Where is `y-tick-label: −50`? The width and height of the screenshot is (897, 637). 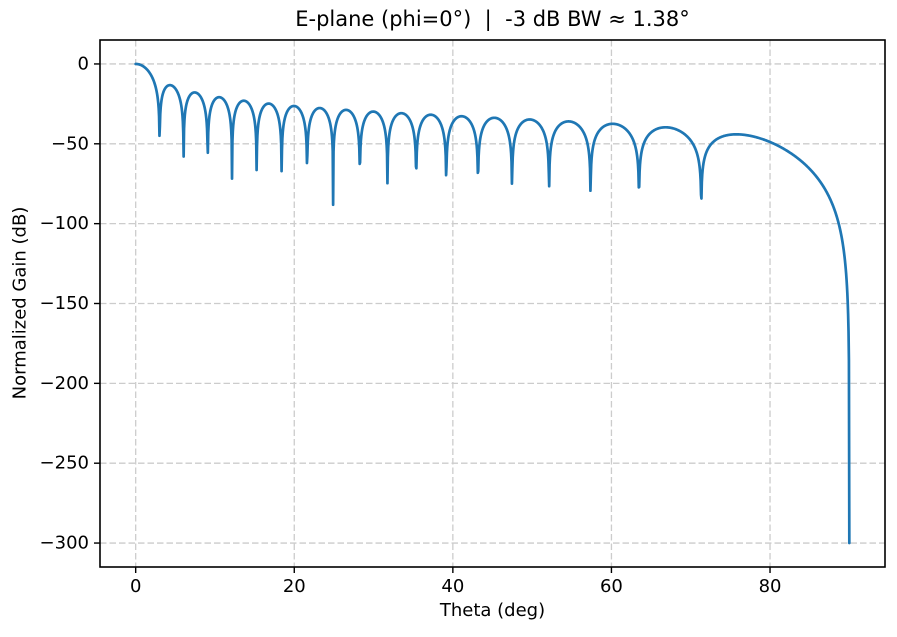 y-tick-label: −50 is located at coordinates (70, 143).